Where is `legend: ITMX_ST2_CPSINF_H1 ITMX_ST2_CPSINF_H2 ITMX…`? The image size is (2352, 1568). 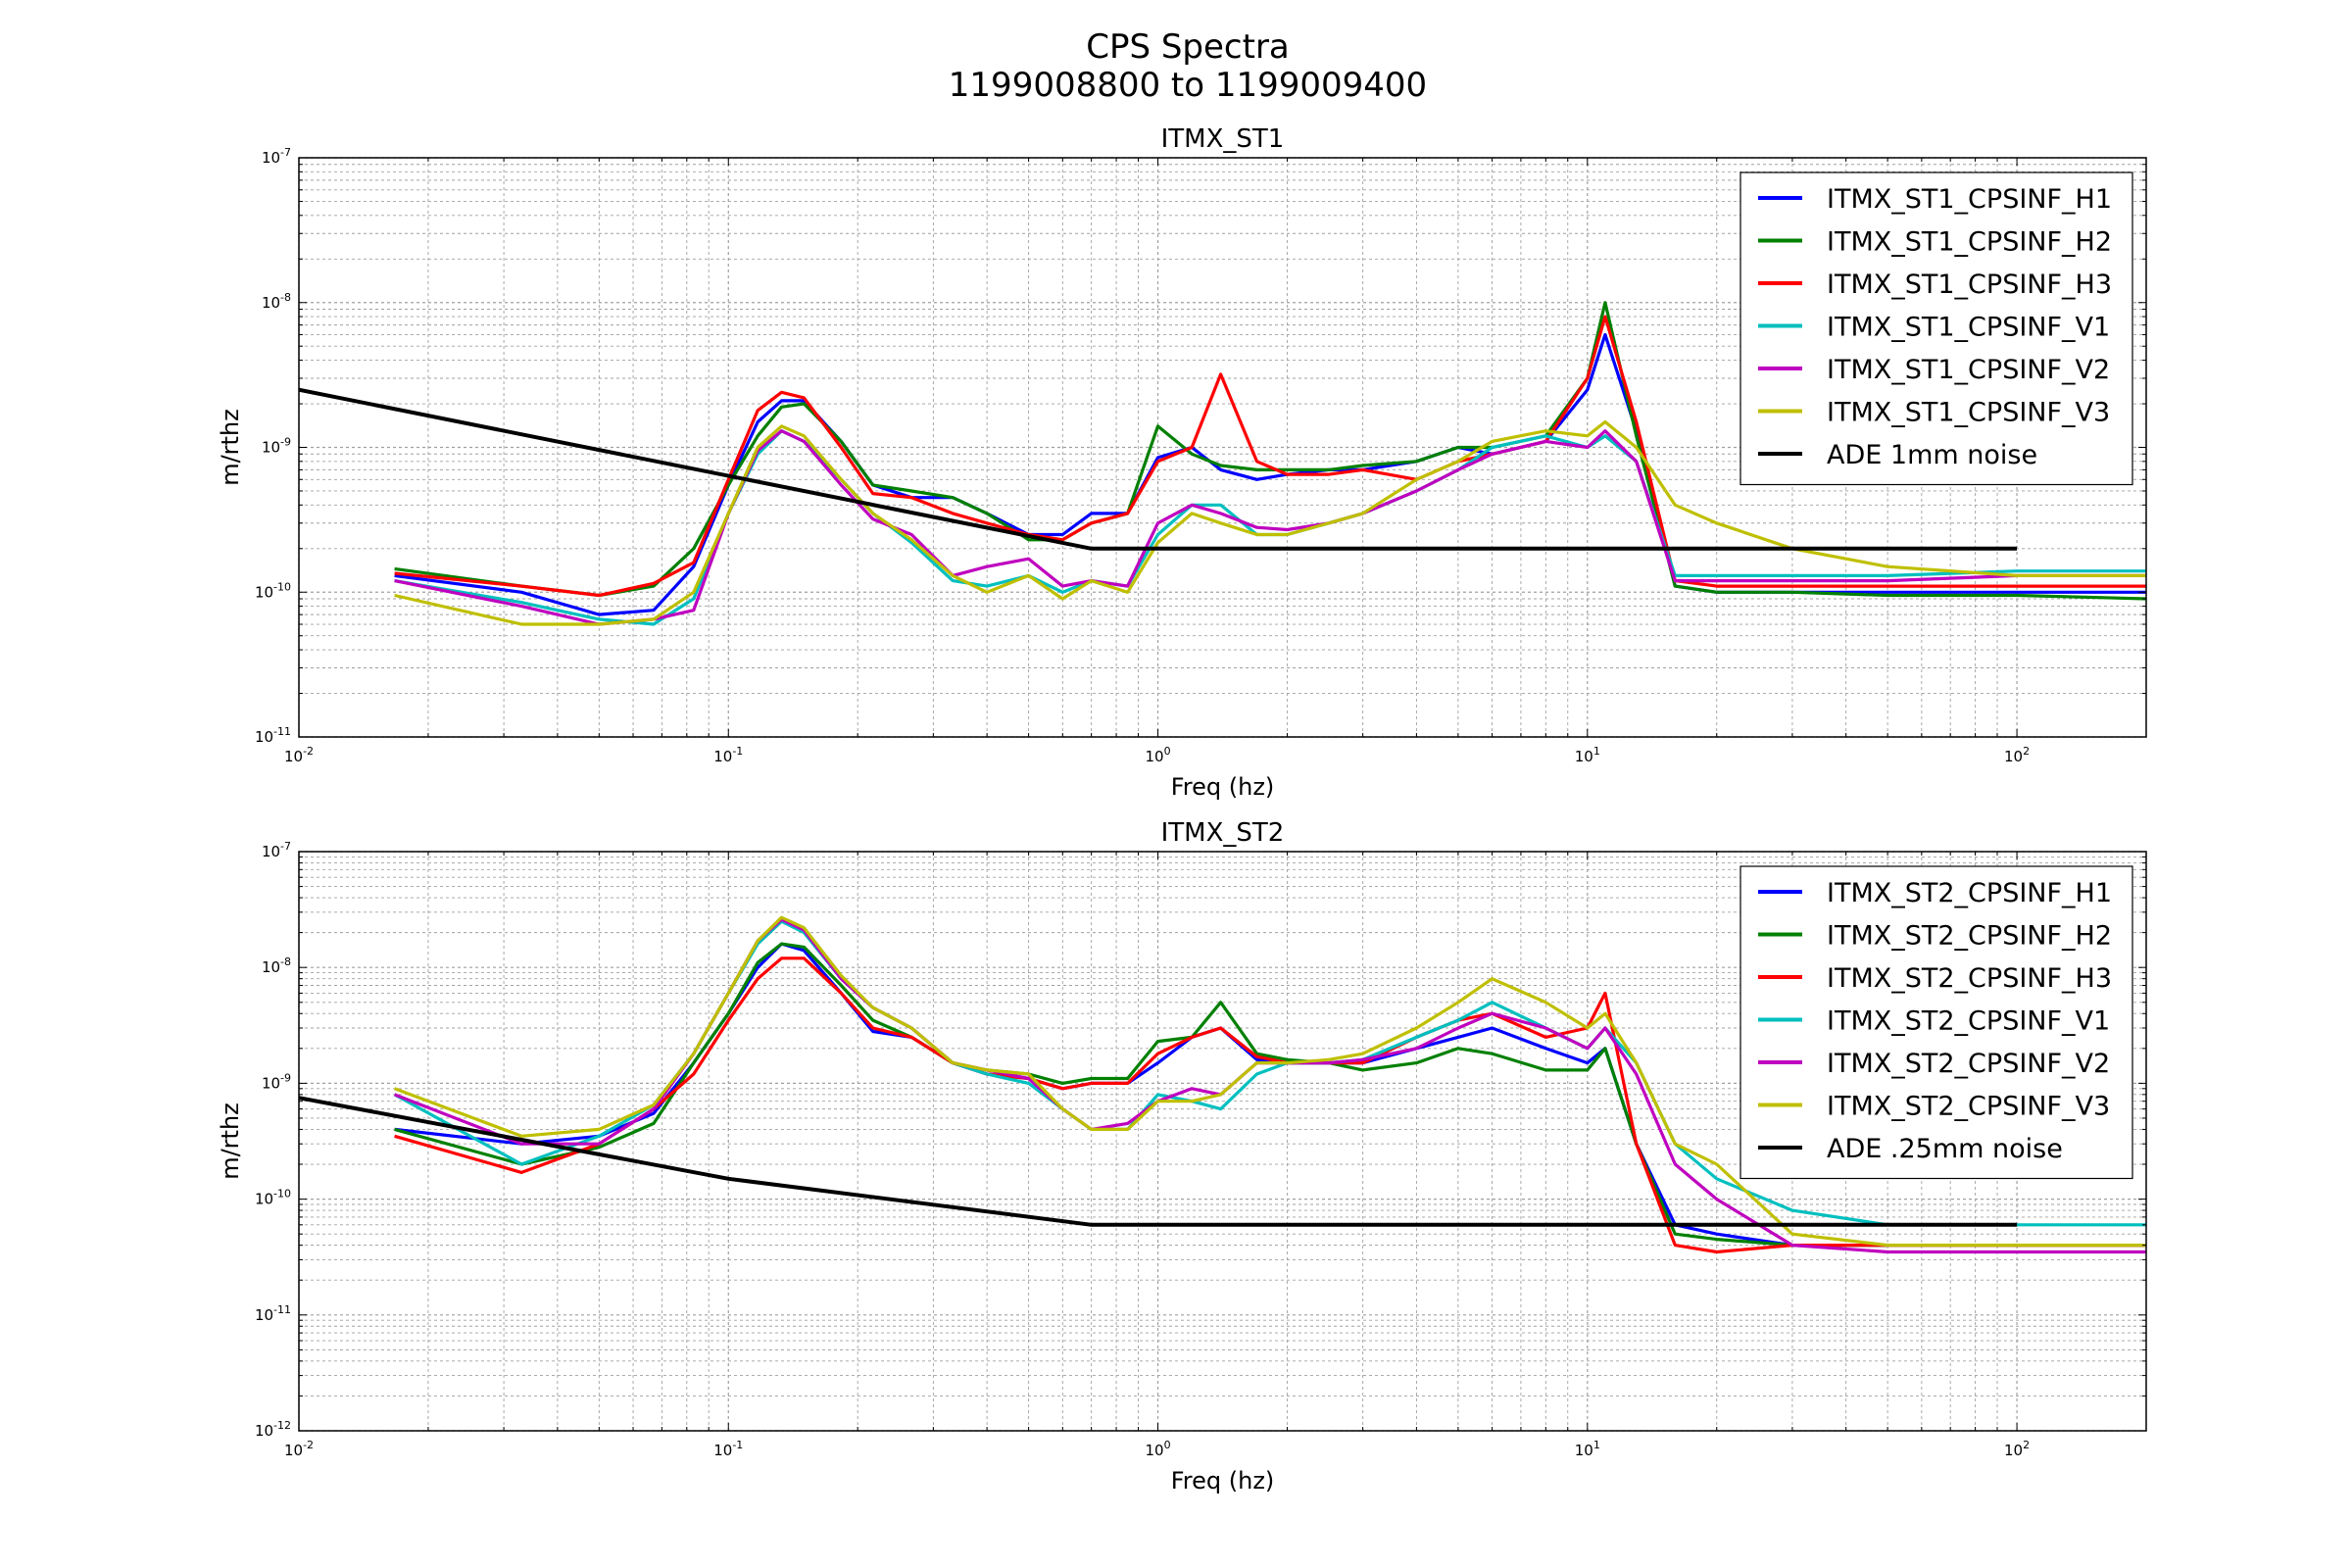 legend: ITMX_ST2_CPSINF_H1 ITMX_ST2_CPSINF_H2 ITMX… is located at coordinates (1936, 1022).